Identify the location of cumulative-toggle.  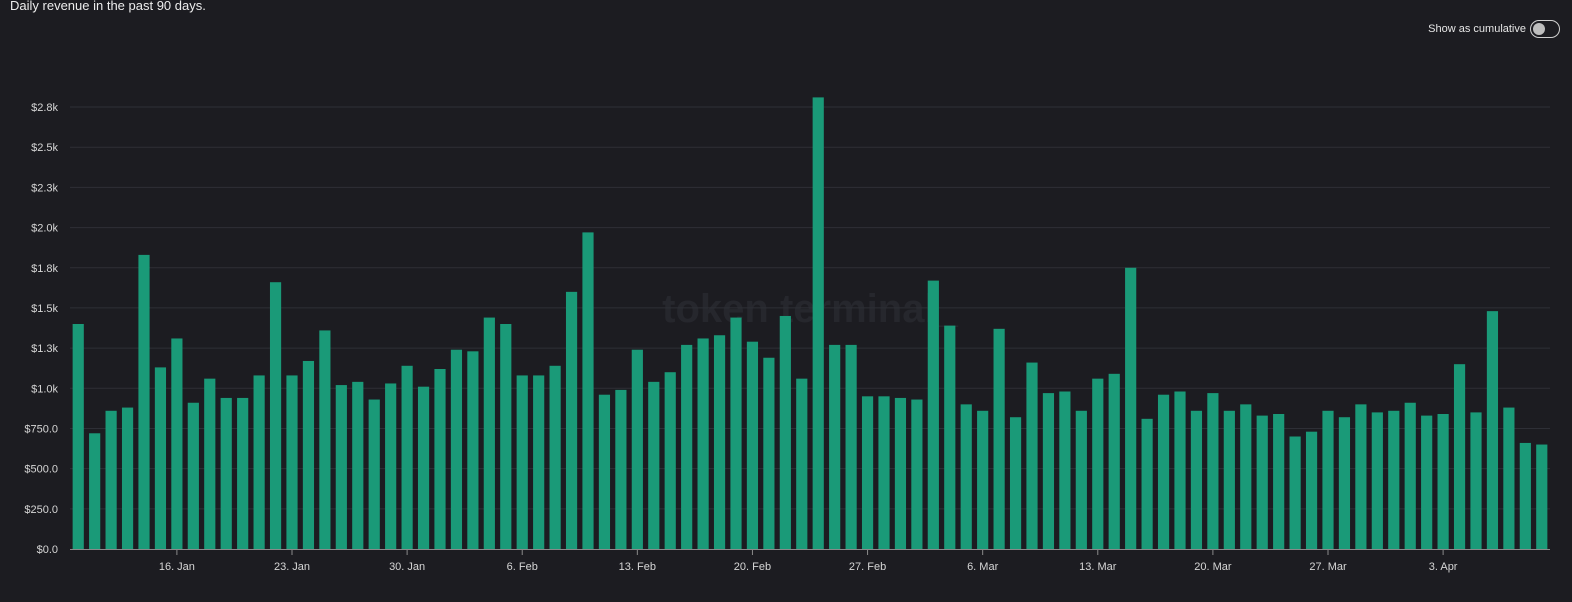
(1545, 29).